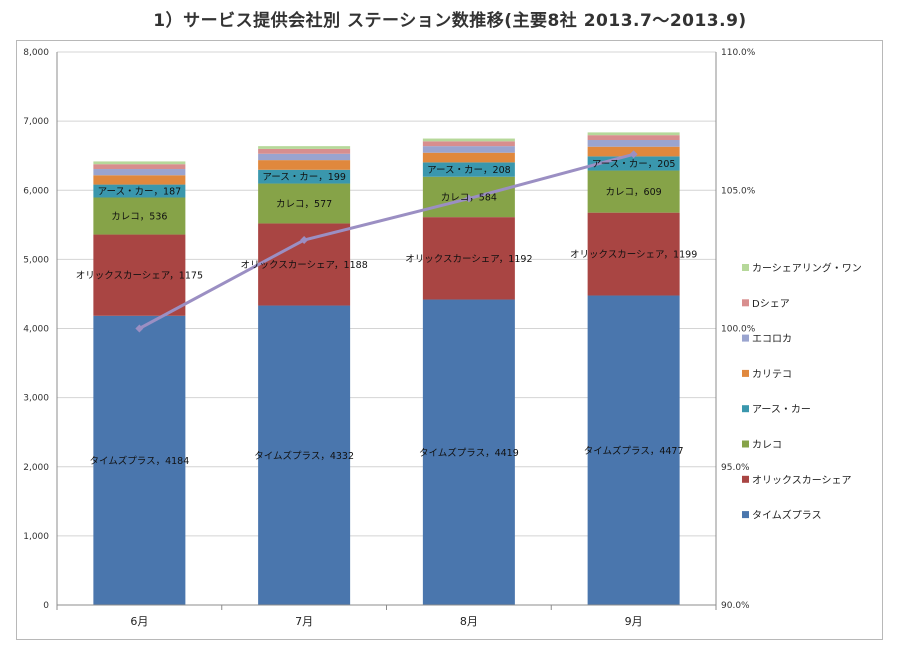  Describe the element at coordinates (303, 265) in the screenshot. I see `data-label: オリックスカーシェア，1188` at that location.